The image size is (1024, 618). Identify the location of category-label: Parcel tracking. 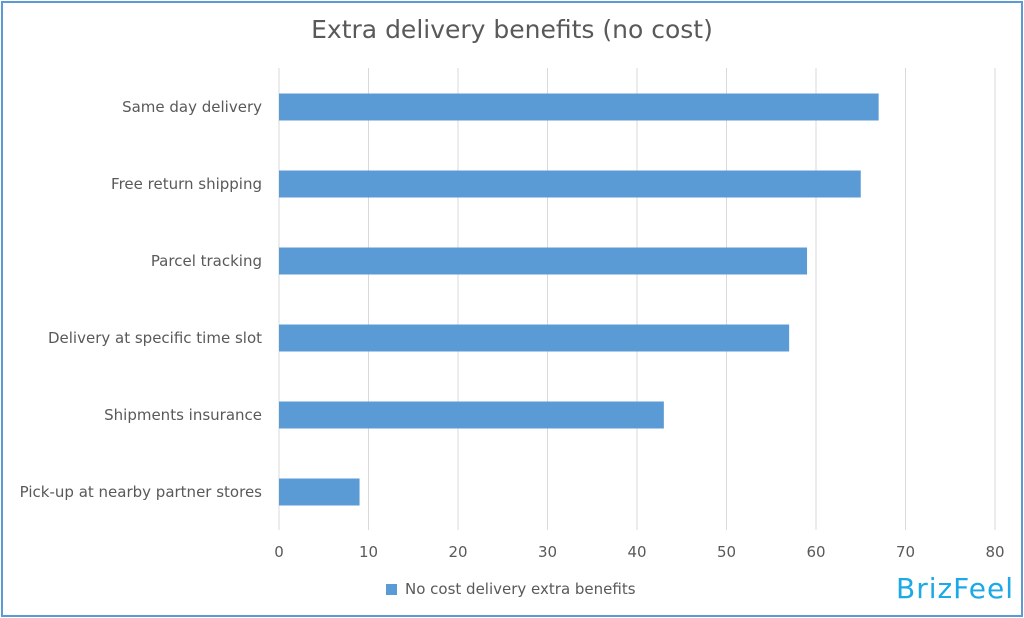
(206, 261).